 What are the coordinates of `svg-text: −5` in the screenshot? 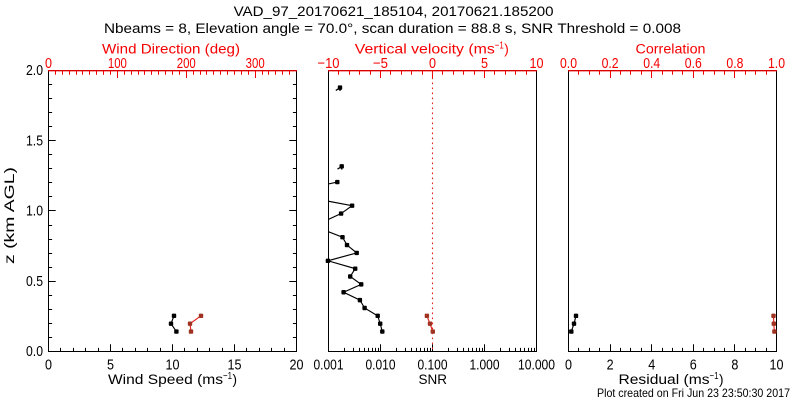 It's located at (380, 64).